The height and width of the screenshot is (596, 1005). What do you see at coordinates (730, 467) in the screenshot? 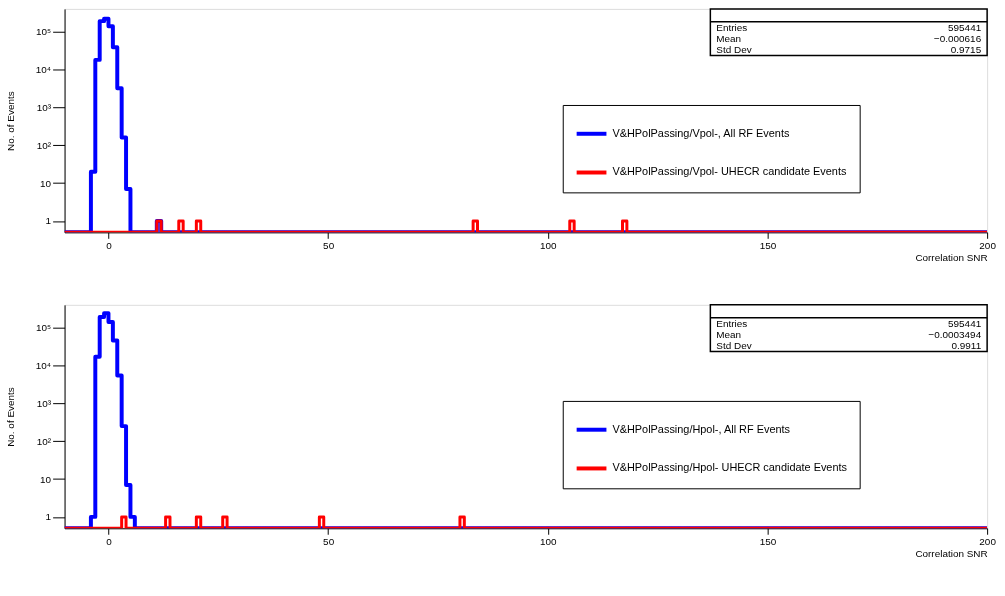
I see `legend-label: V&HPolPassing/Hpol- UHECR candidate Events` at bounding box center [730, 467].